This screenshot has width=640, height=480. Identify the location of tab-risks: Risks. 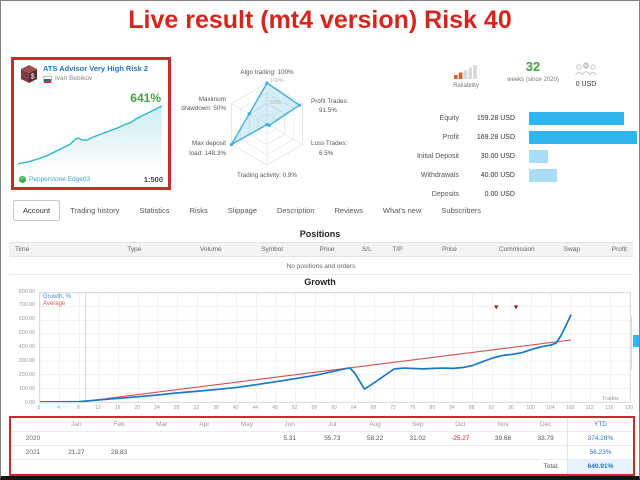
(198, 210).